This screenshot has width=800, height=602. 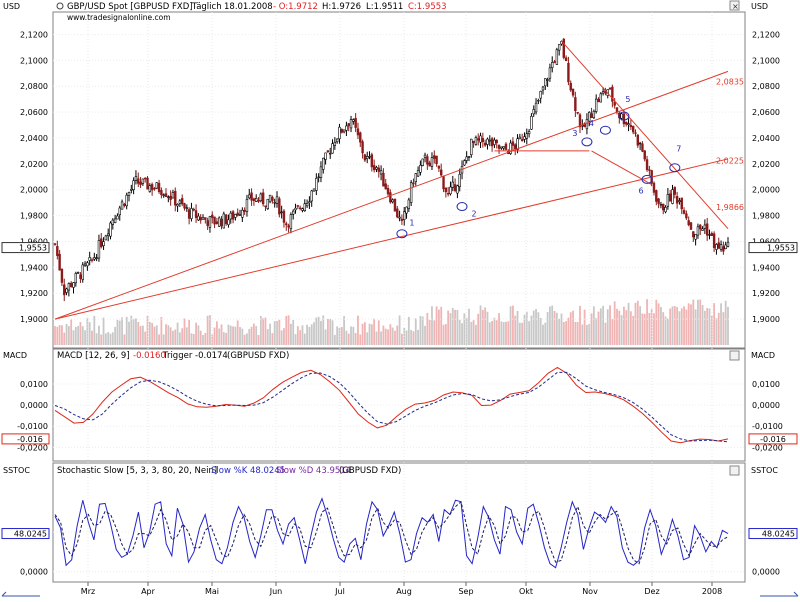 What do you see at coordinates (734, 5) in the screenshot?
I see `close-button` at bounding box center [734, 5].